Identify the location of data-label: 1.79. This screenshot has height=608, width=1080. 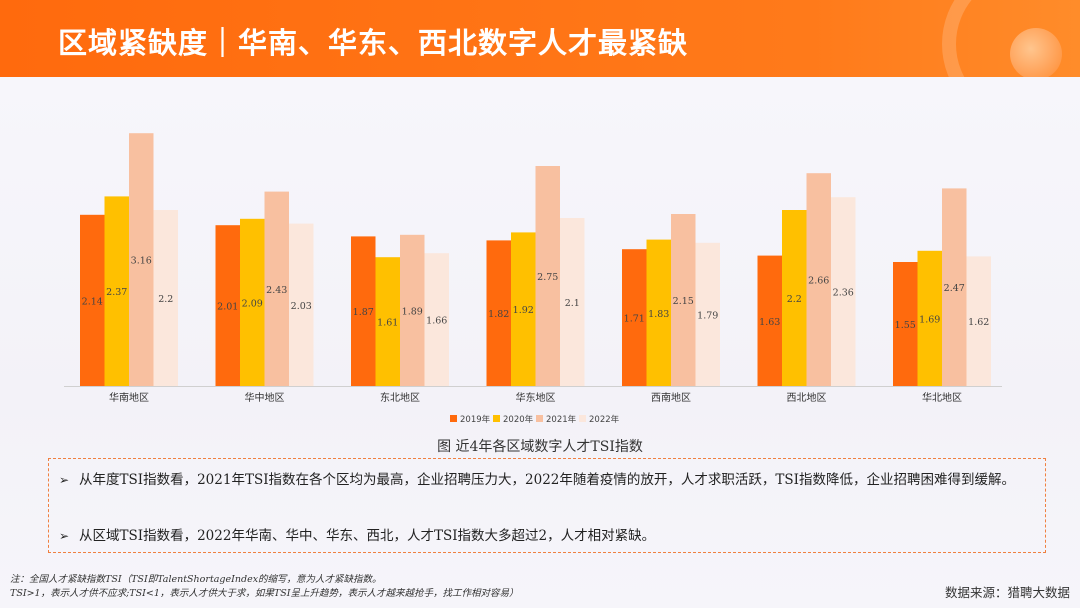
(707, 315).